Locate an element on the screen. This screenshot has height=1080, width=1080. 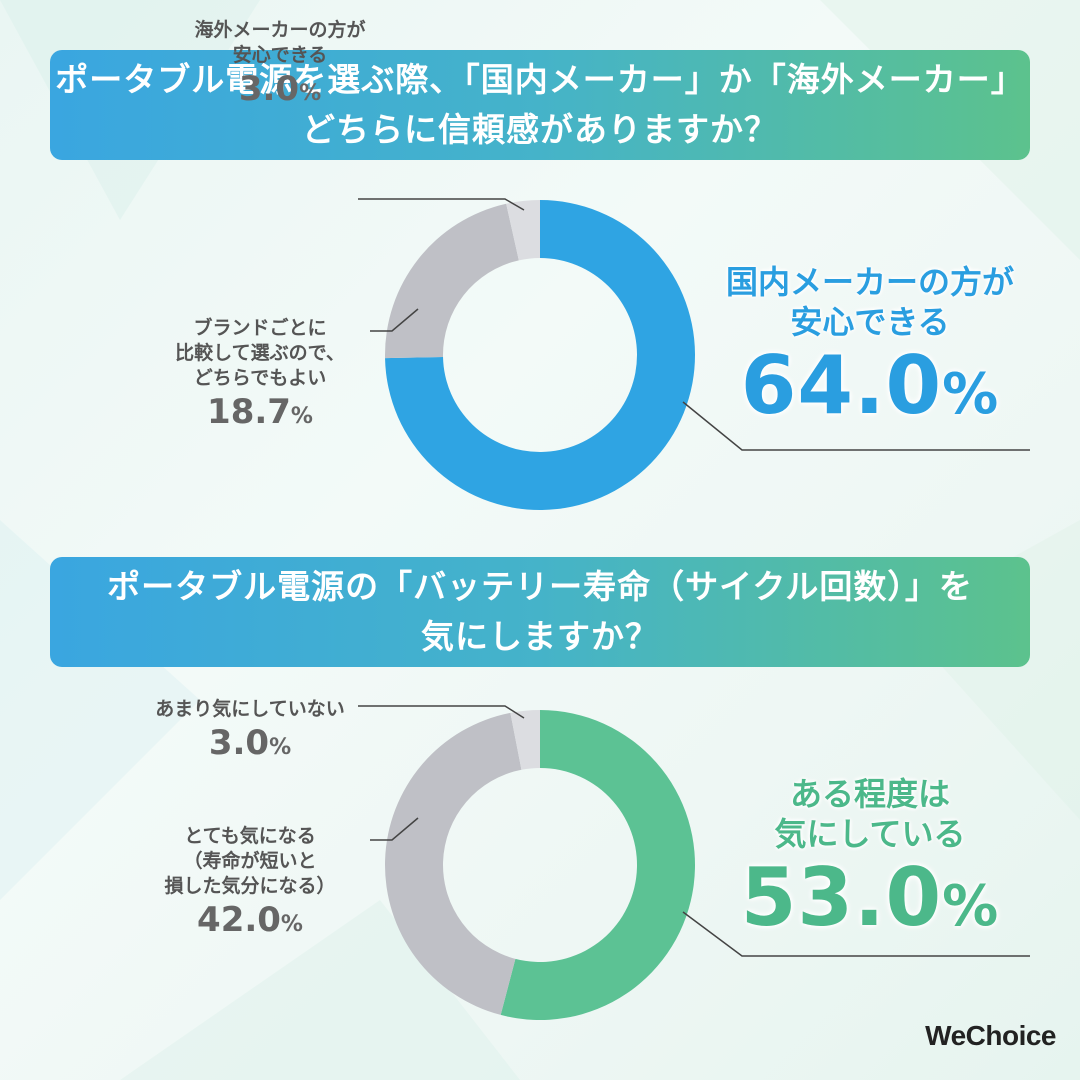
chart-2-label-very: とても気になる （寿命が短いと 損した気分になる） 42.0% is located at coordinates (250, 885).